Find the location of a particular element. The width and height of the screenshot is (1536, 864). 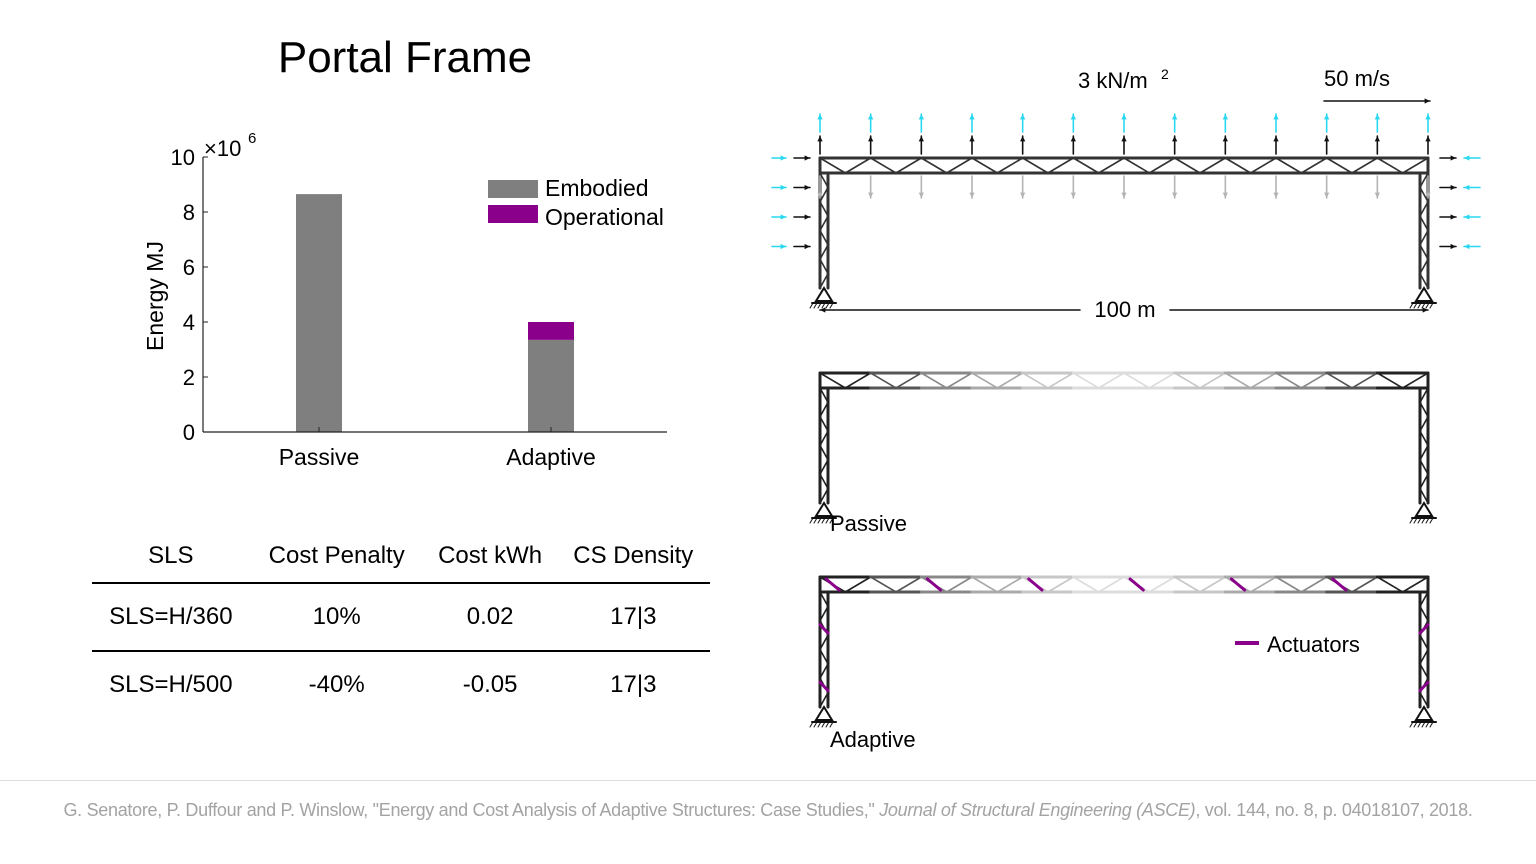

table-header-row: SLS Cost Penalty Cost kWh CS Density is located at coordinates (401, 557).